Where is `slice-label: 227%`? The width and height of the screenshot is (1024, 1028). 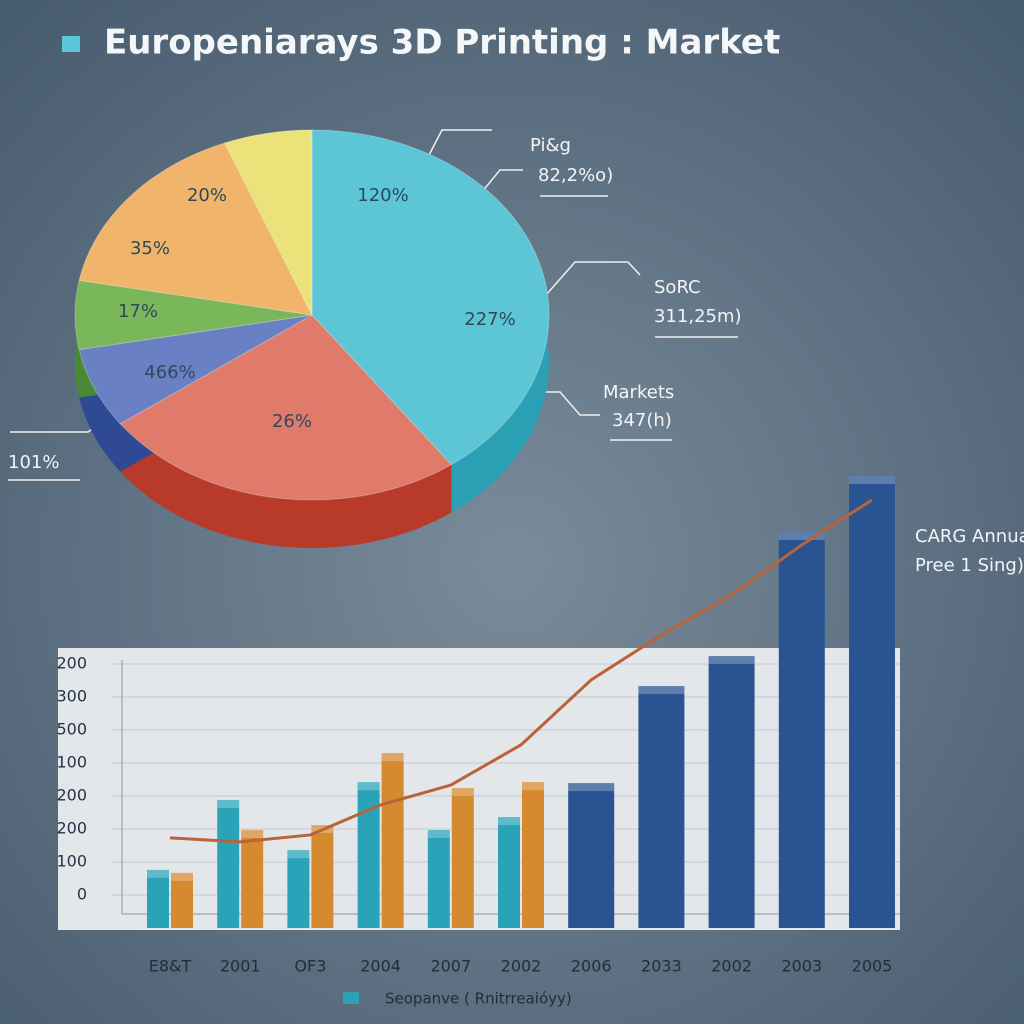
slice-label: 227% is located at coordinates (489, 319).